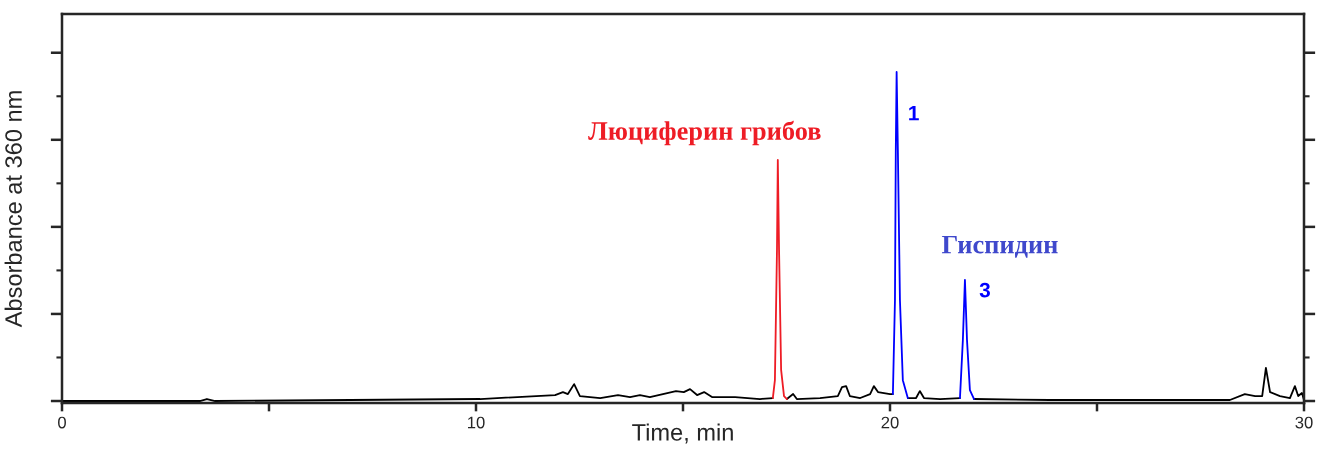 The width and height of the screenshot is (1321, 453). What do you see at coordinates (999, 246) in the screenshot?
I see `annotation: Гиспидин` at bounding box center [999, 246].